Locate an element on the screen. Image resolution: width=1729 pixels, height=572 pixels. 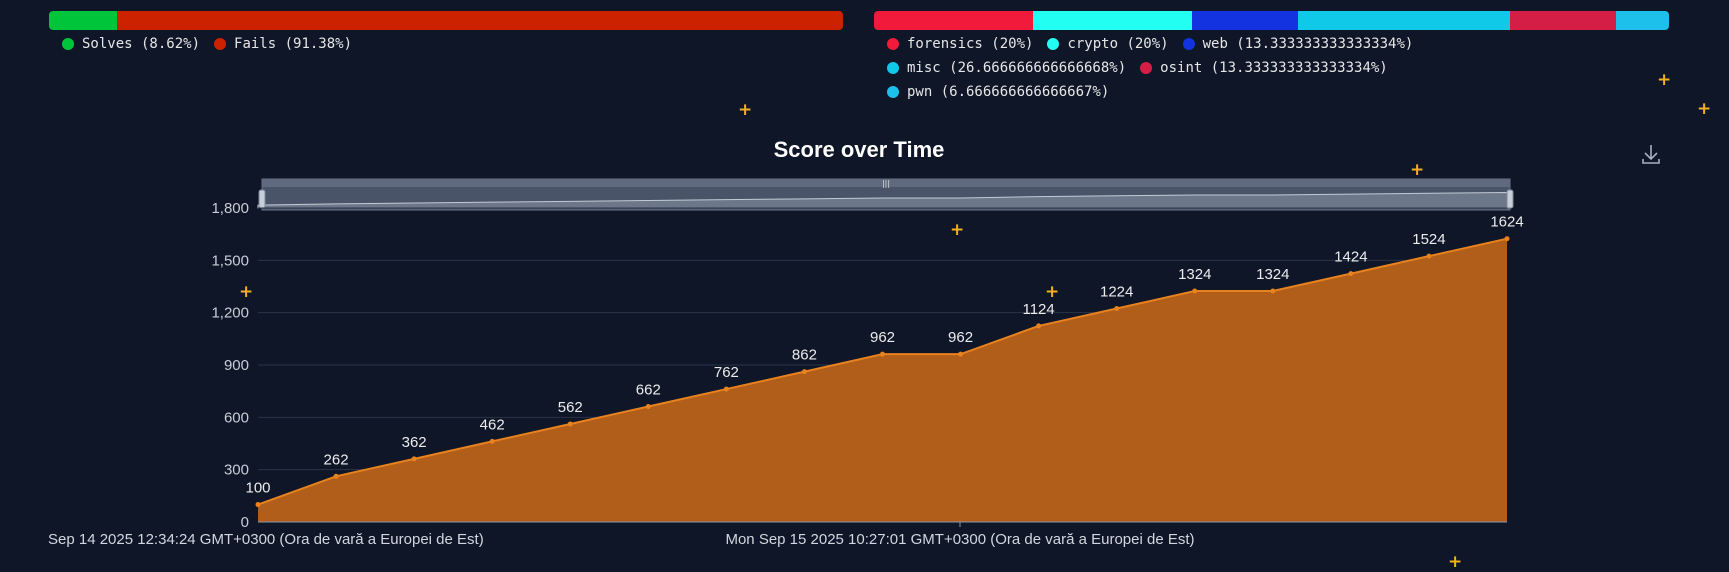
data-label: 1424 is located at coordinates (1350, 257).